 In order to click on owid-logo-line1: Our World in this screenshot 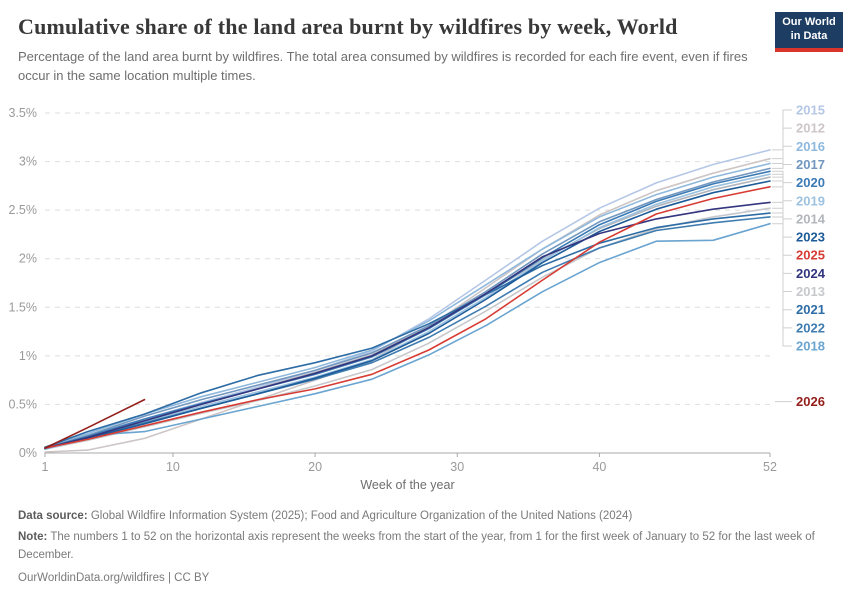, I will do `click(809, 22)`.